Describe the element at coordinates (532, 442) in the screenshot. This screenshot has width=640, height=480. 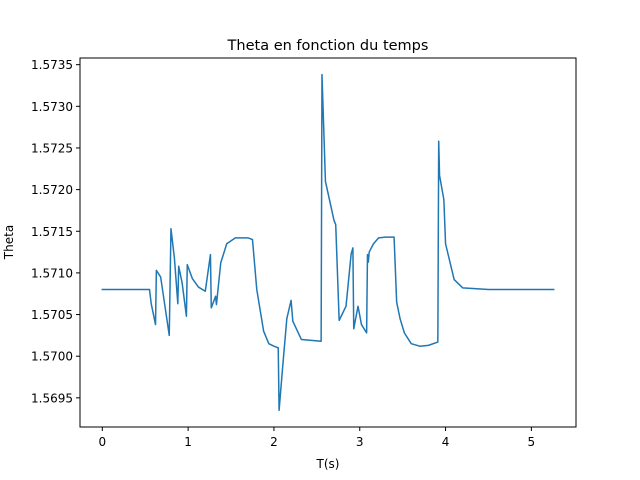
I see `x-tick-label: 5` at that location.